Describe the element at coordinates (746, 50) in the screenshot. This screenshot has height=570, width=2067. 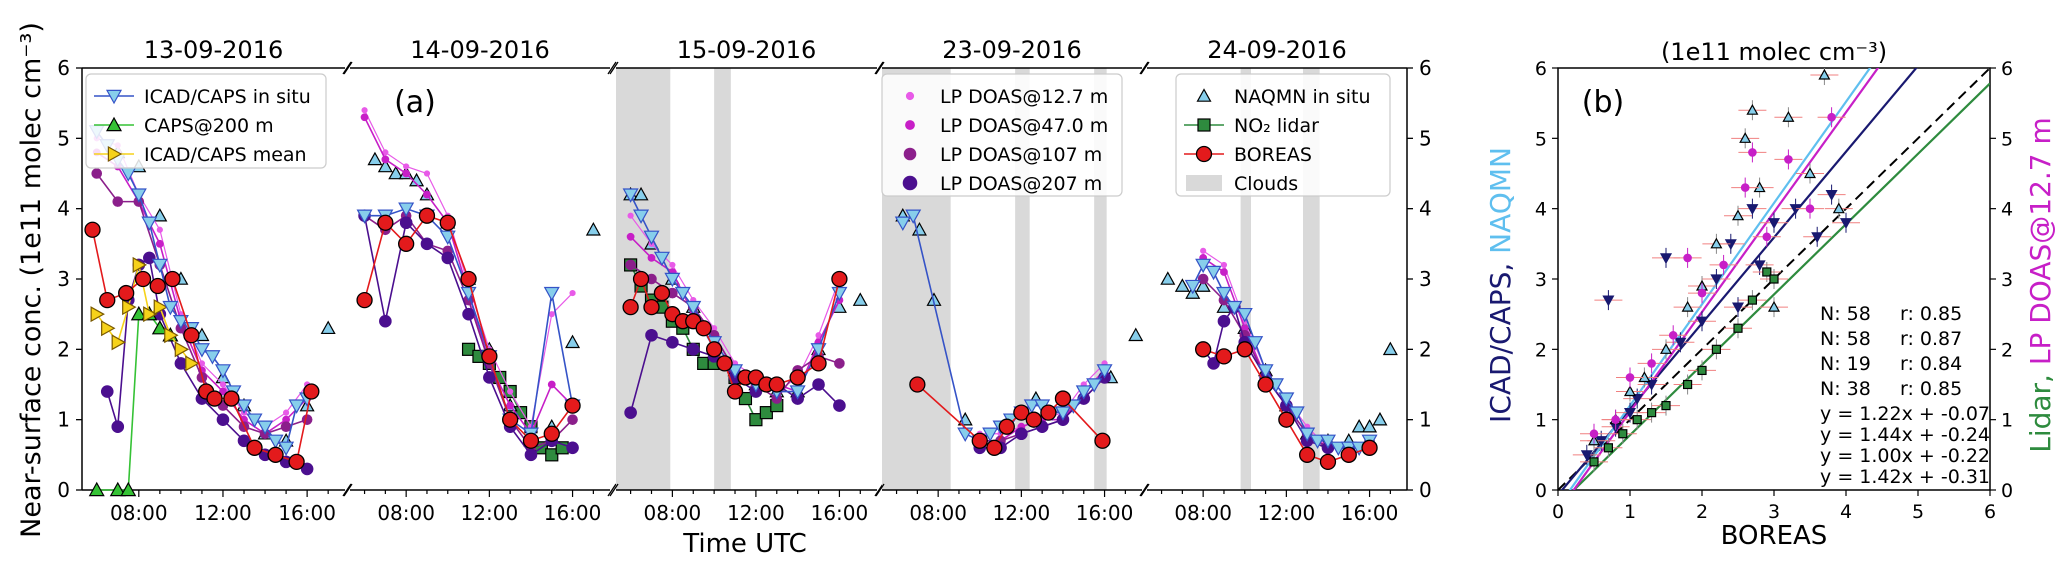
I see `panel-title: 15-09-2016` at that location.